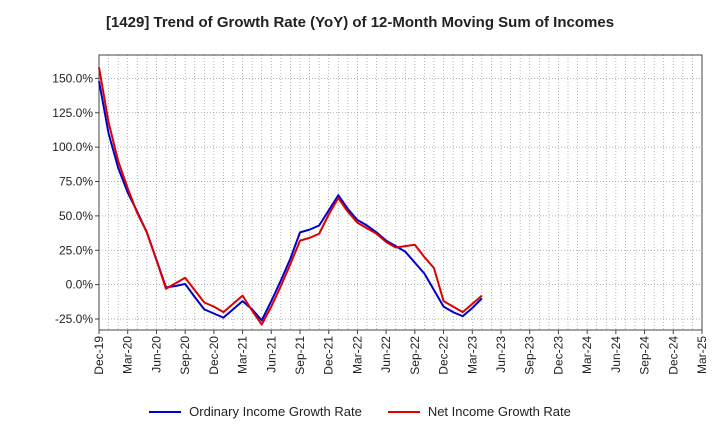 This screenshot has height=440, width=720. I want to click on y-tick-label: 50.0%, so click(76, 216).